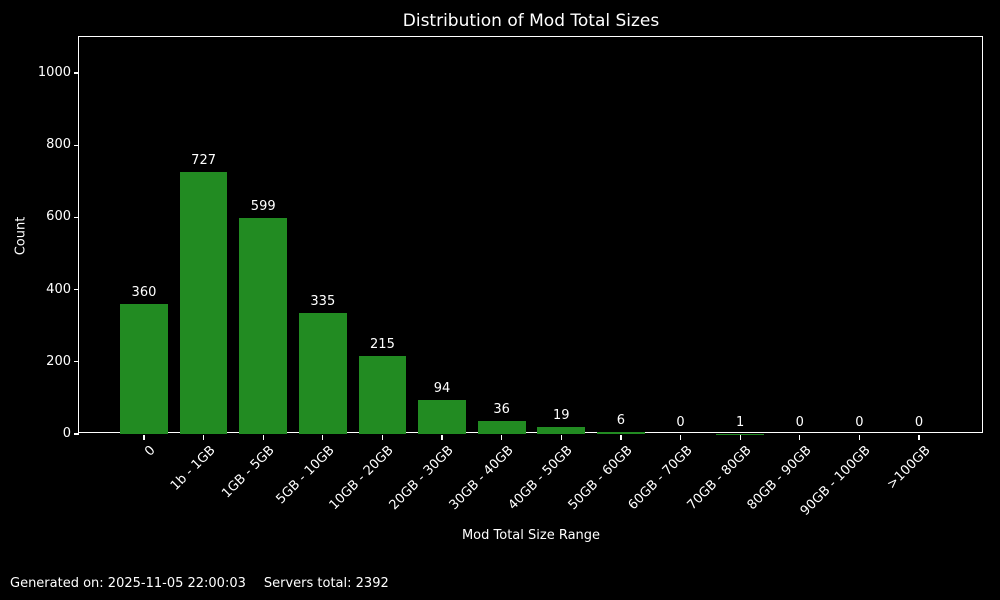 Image resolution: width=1000 pixels, height=600 pixels. I want to click on chart-title: Distribution of Mod Total Sizes, so click(531, 21).